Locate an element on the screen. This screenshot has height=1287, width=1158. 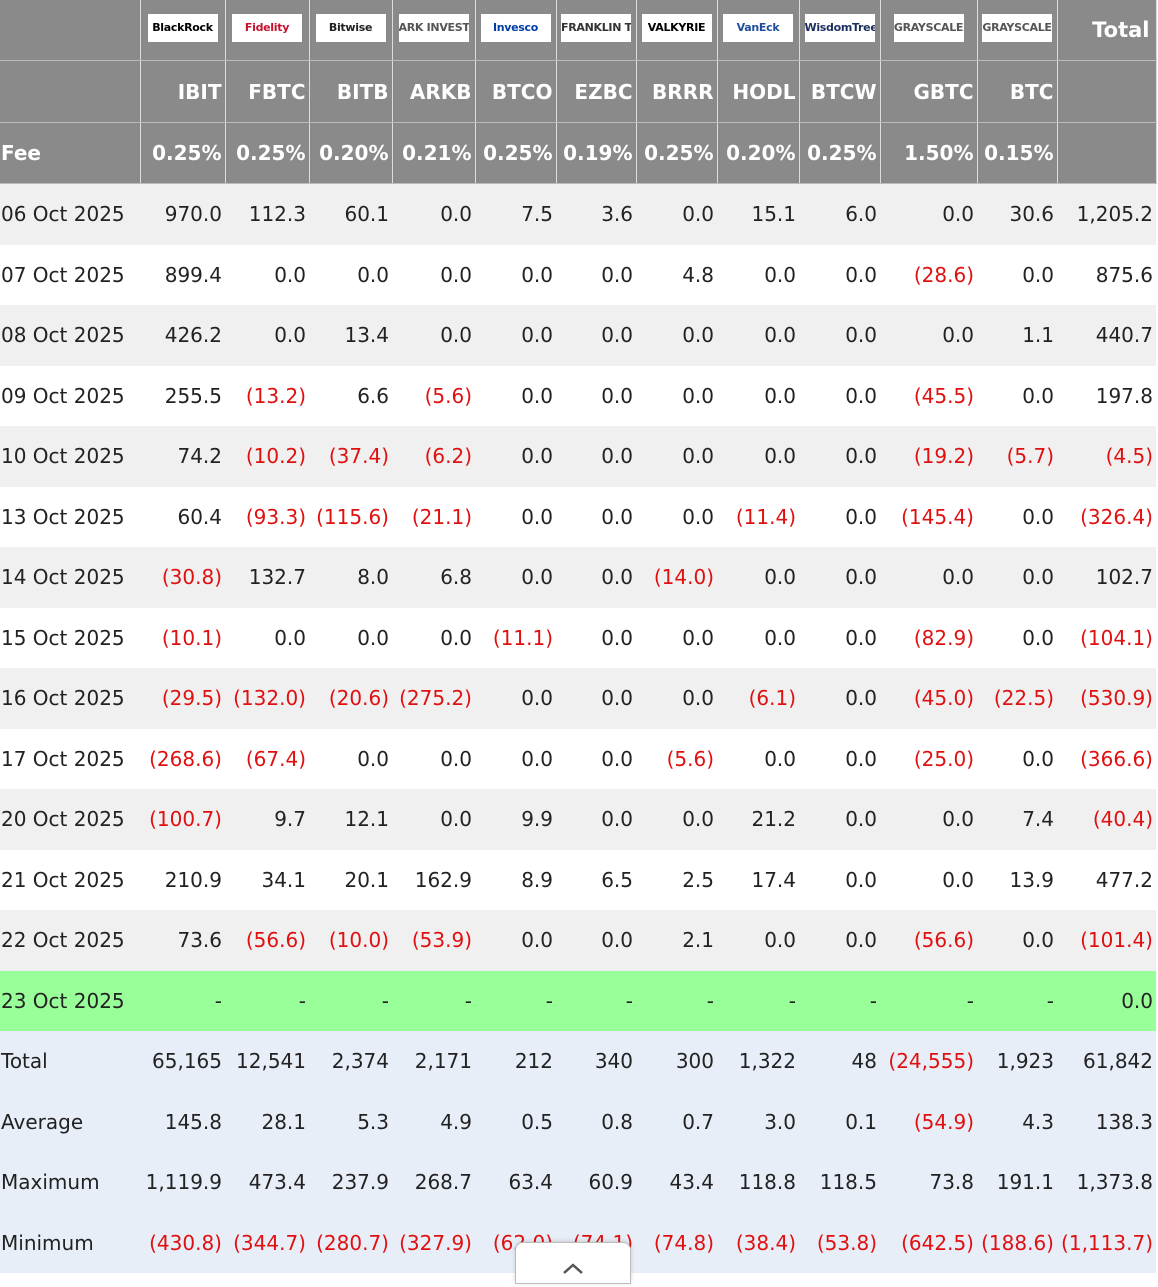
summary-value: 0.5 is located at coordinates (515, 1121).